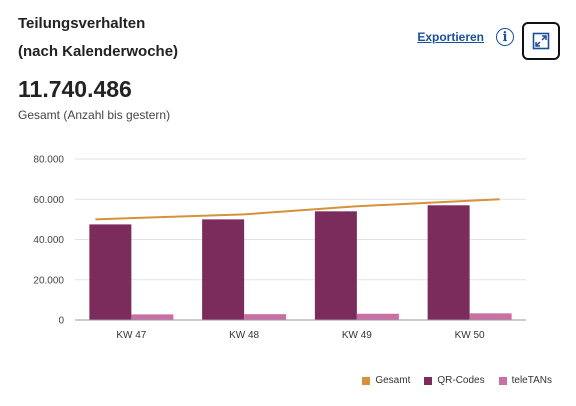  Describe the element at coordinates (98, 51) in the screenshot. I see `chart-title-line-2: (nach Kalenderwoche)` at that location.